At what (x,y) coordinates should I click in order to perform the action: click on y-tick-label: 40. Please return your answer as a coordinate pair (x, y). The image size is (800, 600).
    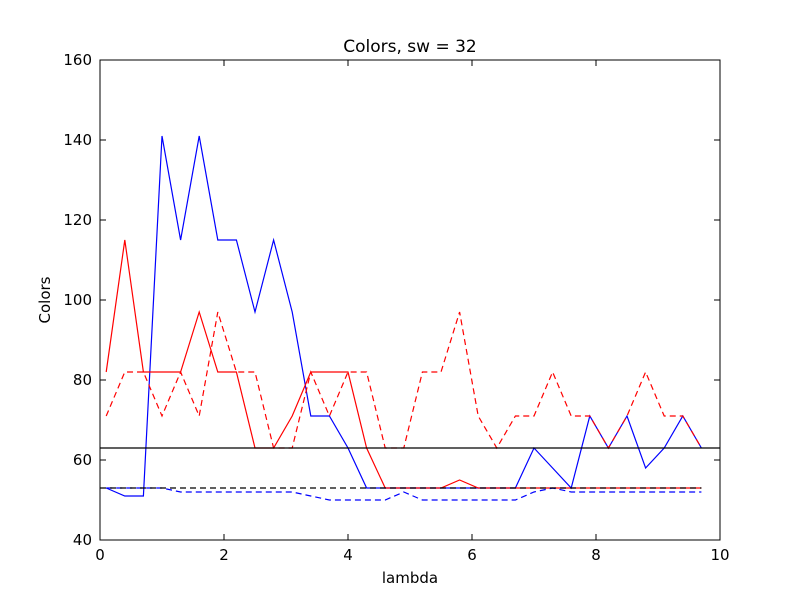
    Looking at the image, I should click on (82, 540).